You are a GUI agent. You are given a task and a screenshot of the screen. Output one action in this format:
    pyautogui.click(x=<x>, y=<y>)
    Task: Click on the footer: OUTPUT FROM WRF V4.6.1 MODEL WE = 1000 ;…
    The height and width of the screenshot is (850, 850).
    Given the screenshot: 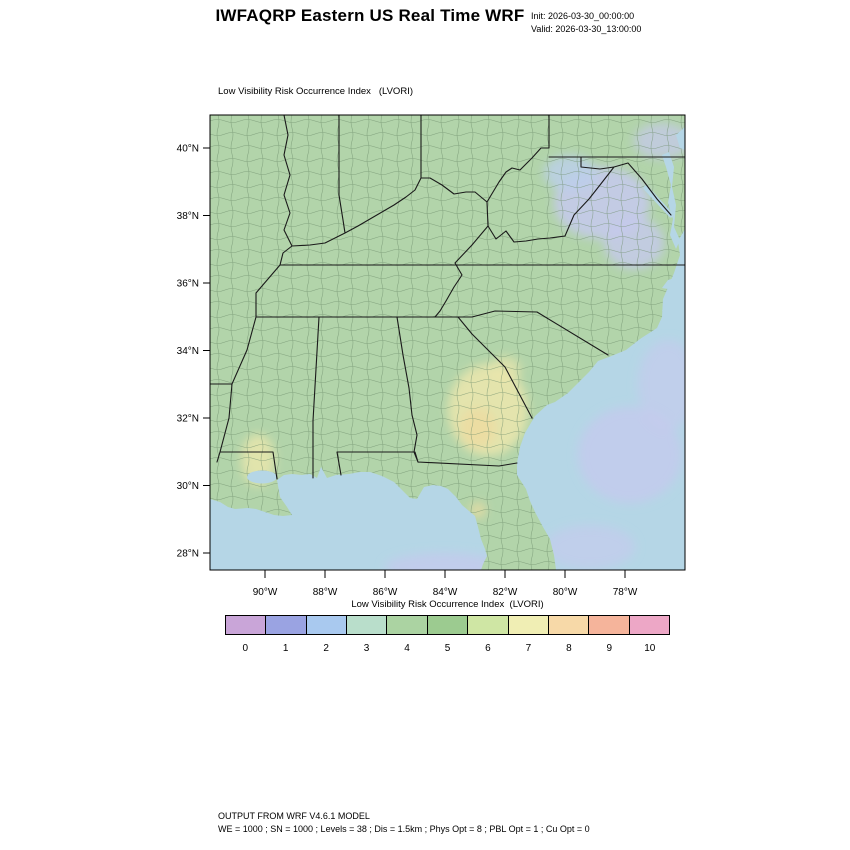 What is the action you would take?
    pyautogui.click(x=404, y=823)
    